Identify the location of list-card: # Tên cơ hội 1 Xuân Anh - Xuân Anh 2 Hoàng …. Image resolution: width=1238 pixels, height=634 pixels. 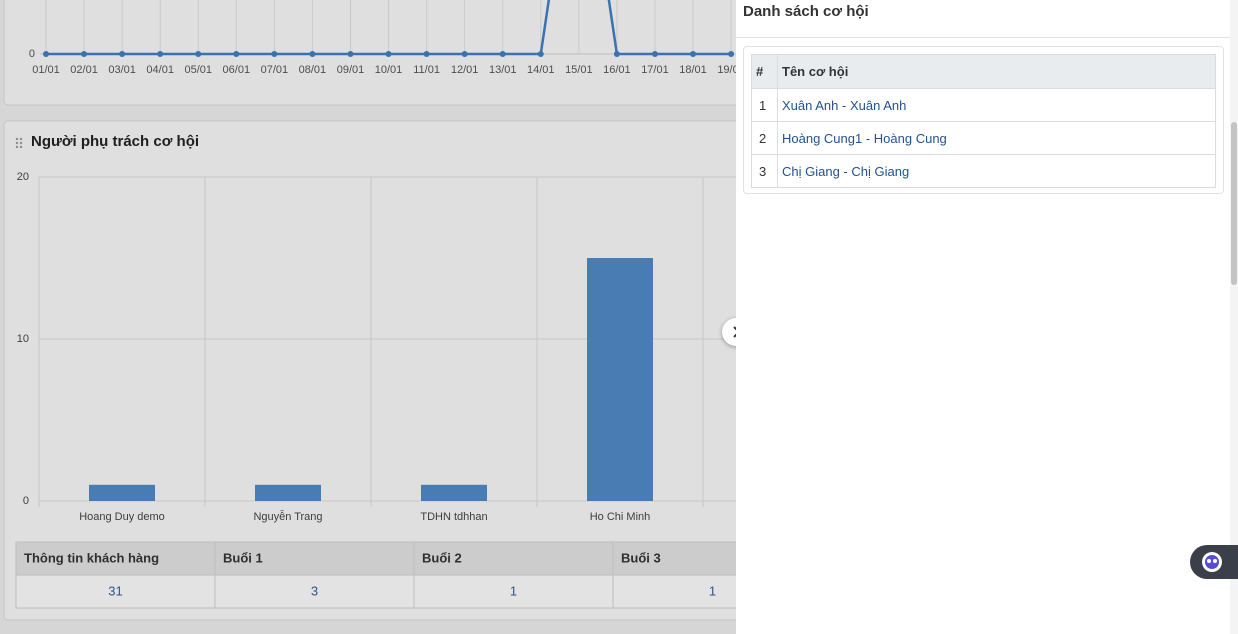
(983, 120).